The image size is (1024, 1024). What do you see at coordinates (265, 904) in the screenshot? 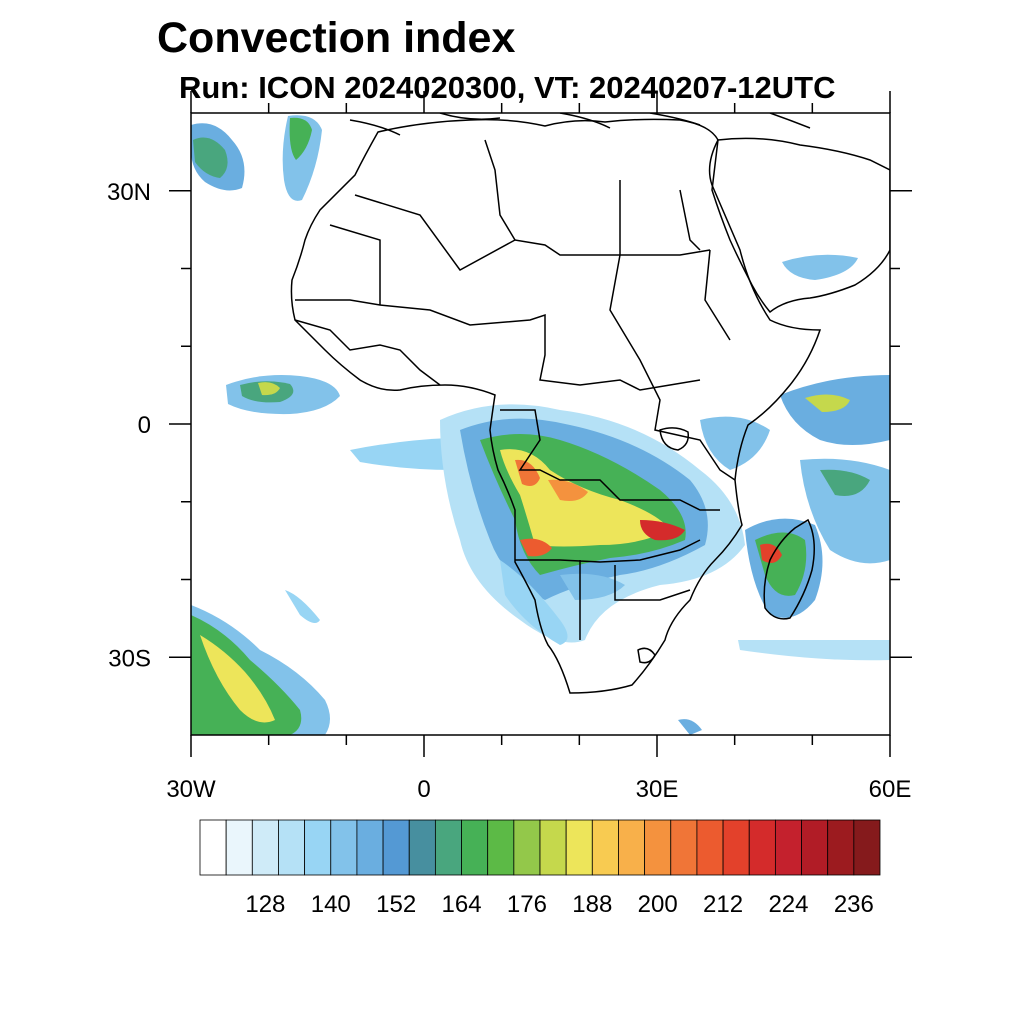
I see `colorbar-tick-label: 128` at bounding box center [265, 904].